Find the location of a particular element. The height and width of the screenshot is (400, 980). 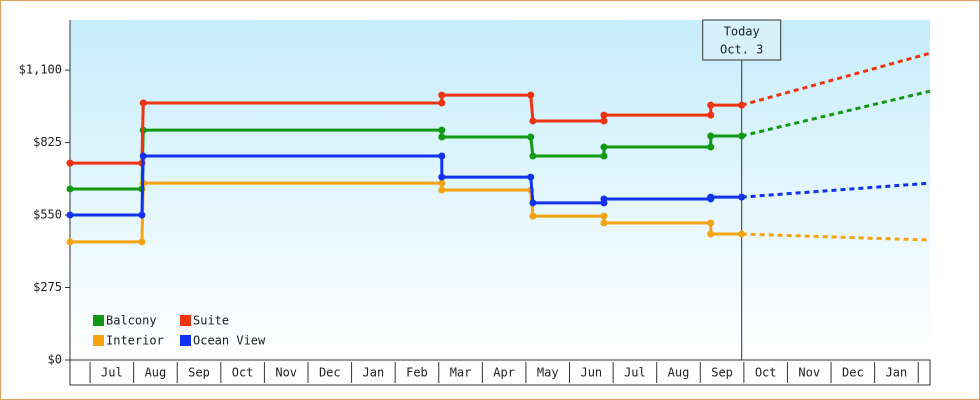

x-tick-label: Mar is located at coordinates (461, 373).